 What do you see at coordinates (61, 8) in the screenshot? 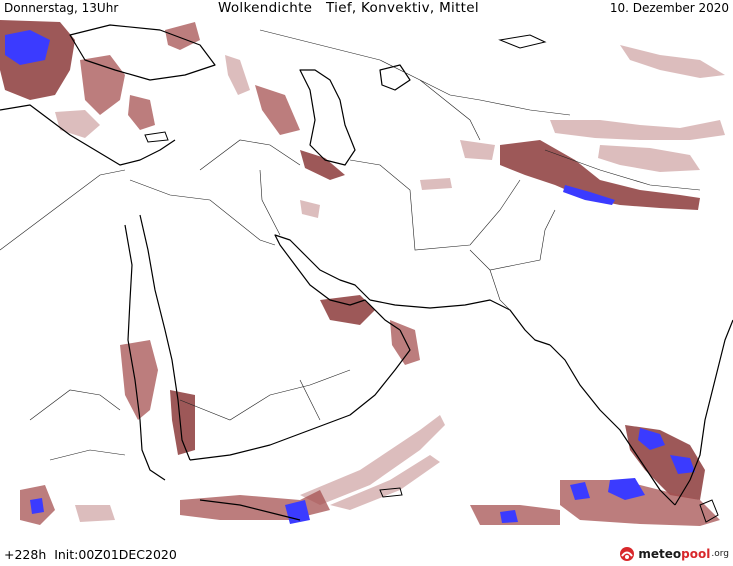
I see `forecast-day-label: Donnerstag, 13Uhr` at bounding box center [61, 8].